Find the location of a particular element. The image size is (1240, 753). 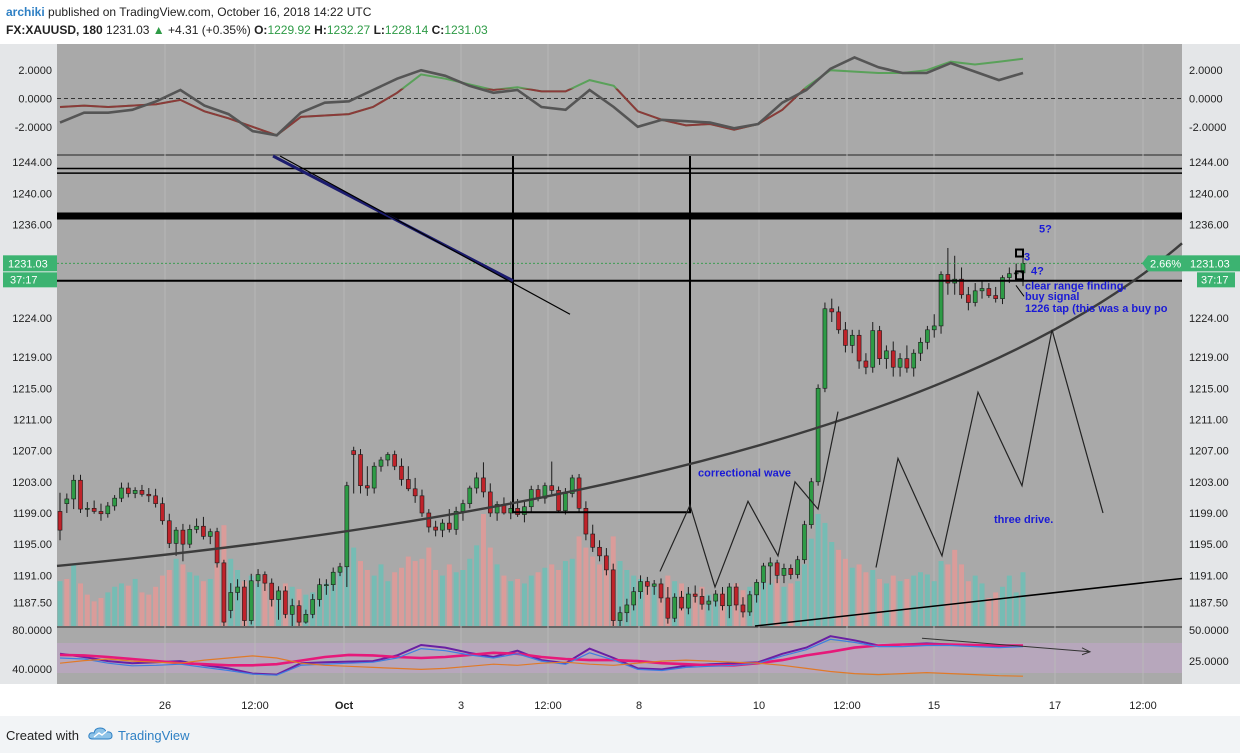

price-left-tick: 1244.00 is located at coordinates (32, 163).